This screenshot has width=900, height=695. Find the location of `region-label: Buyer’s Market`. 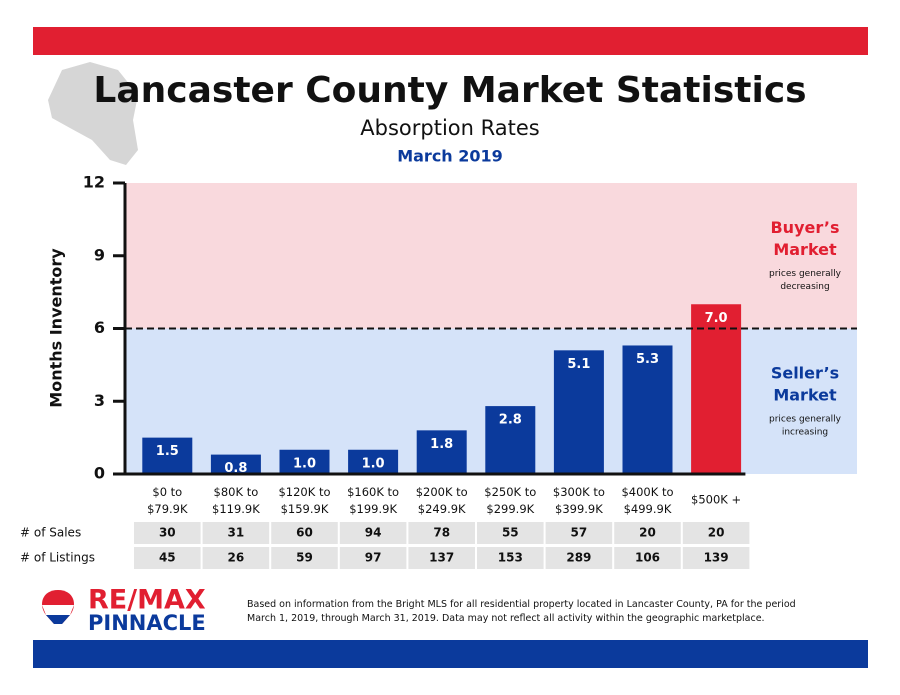

region-label: Buyer’s Market is located at coordinates (804, 237).